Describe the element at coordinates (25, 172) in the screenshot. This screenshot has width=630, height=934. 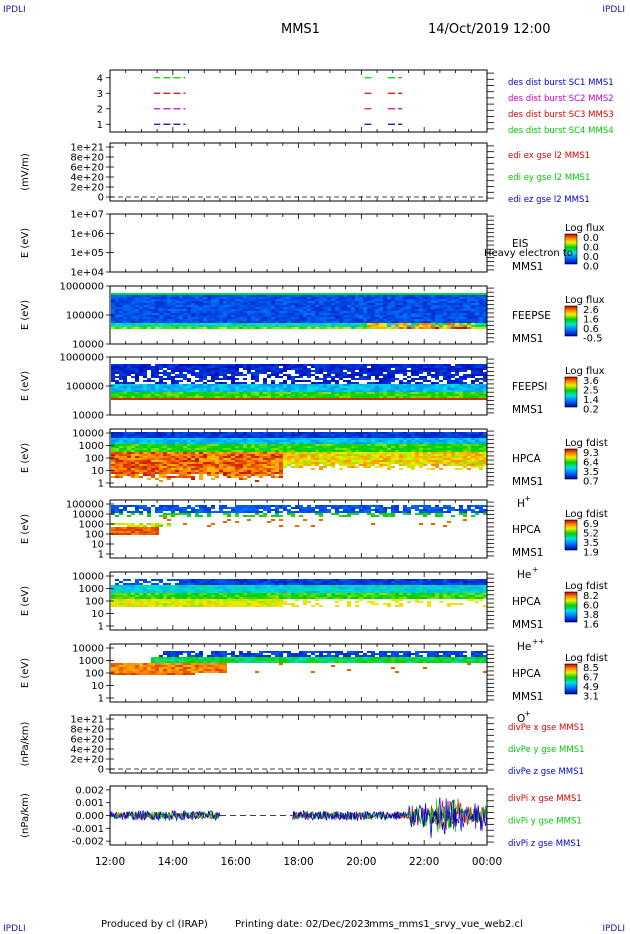
I see `y-axis-label: (mV/m)` at that location.